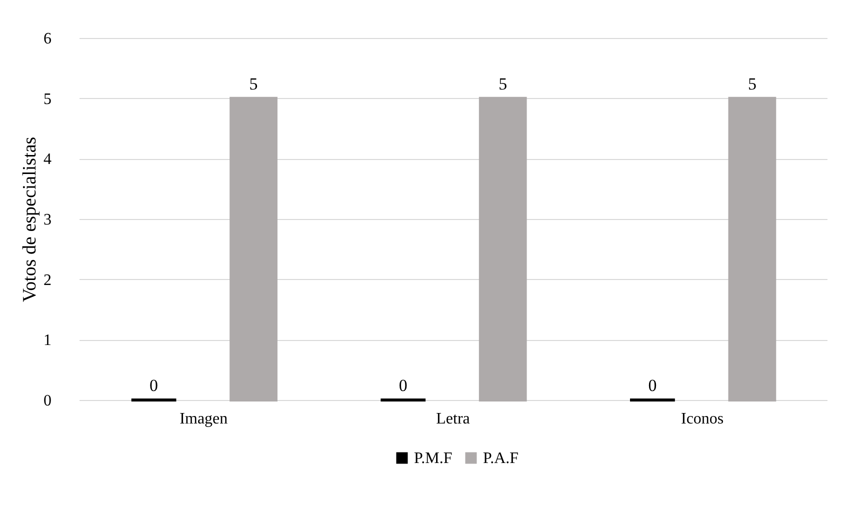  What do you see at coordinates (453, 419) in the screenshot?
I see `x-tick-label: Letra` at bounding box center [453, 419].